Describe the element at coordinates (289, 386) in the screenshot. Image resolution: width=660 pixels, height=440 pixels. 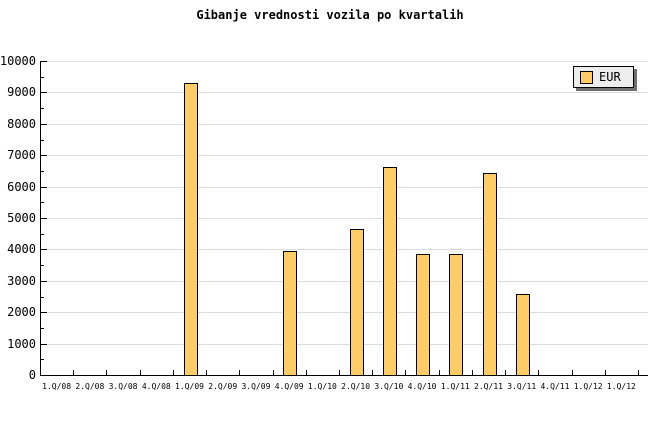
I see `x-axis-label-7: 4.Q/09` at that location.